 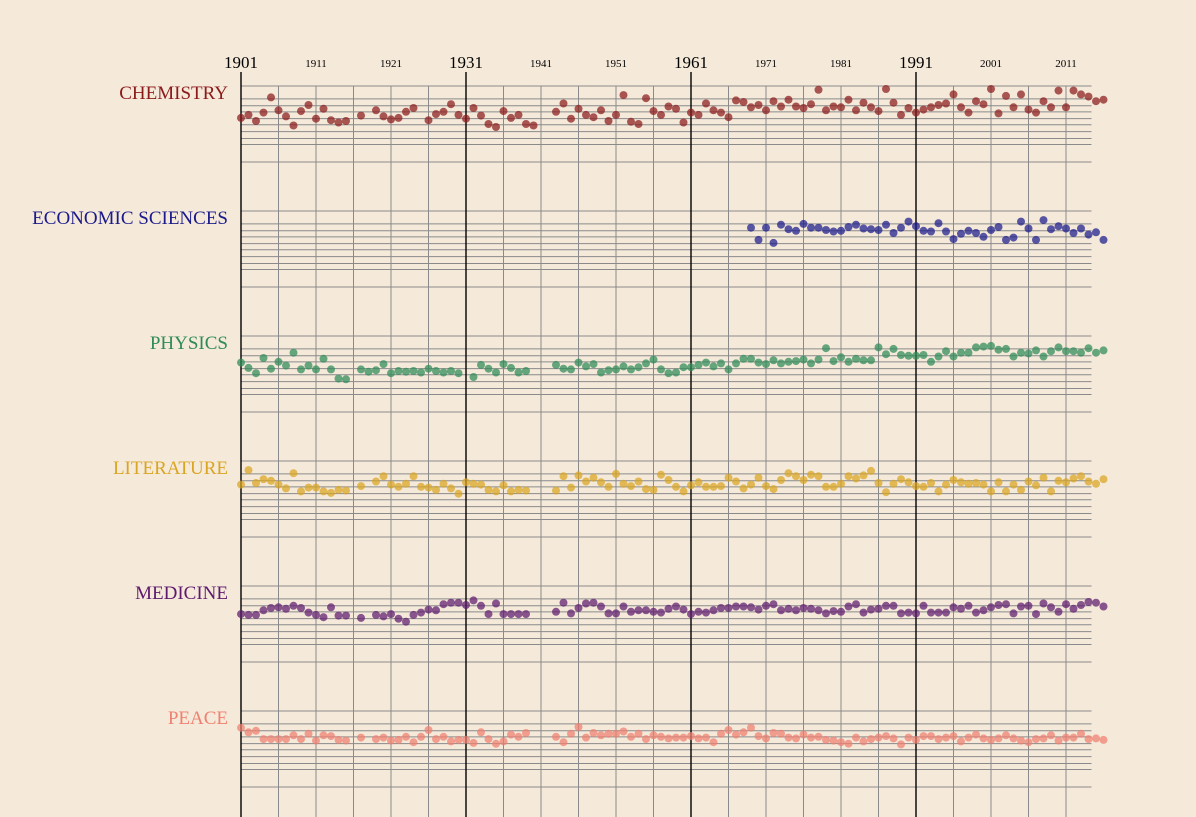 What do you see at coordinates (541, 64) in the screenshot?
I see `year-tick-label: 1941` at bounding box center [541, 64].